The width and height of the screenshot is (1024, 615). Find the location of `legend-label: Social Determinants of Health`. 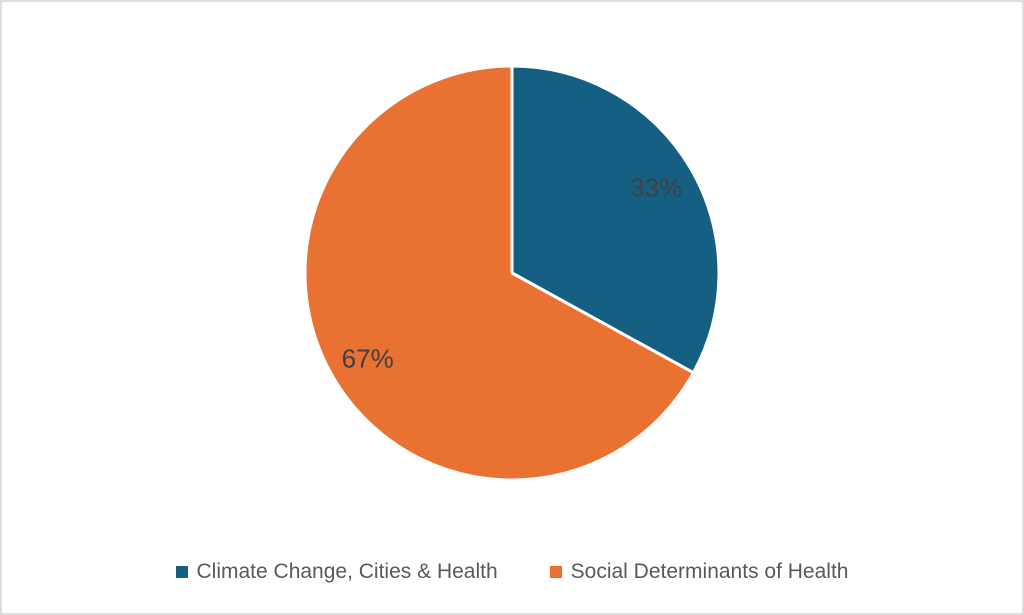

legend-label: Social Determinants of Health is located at coordinates (709, 571).